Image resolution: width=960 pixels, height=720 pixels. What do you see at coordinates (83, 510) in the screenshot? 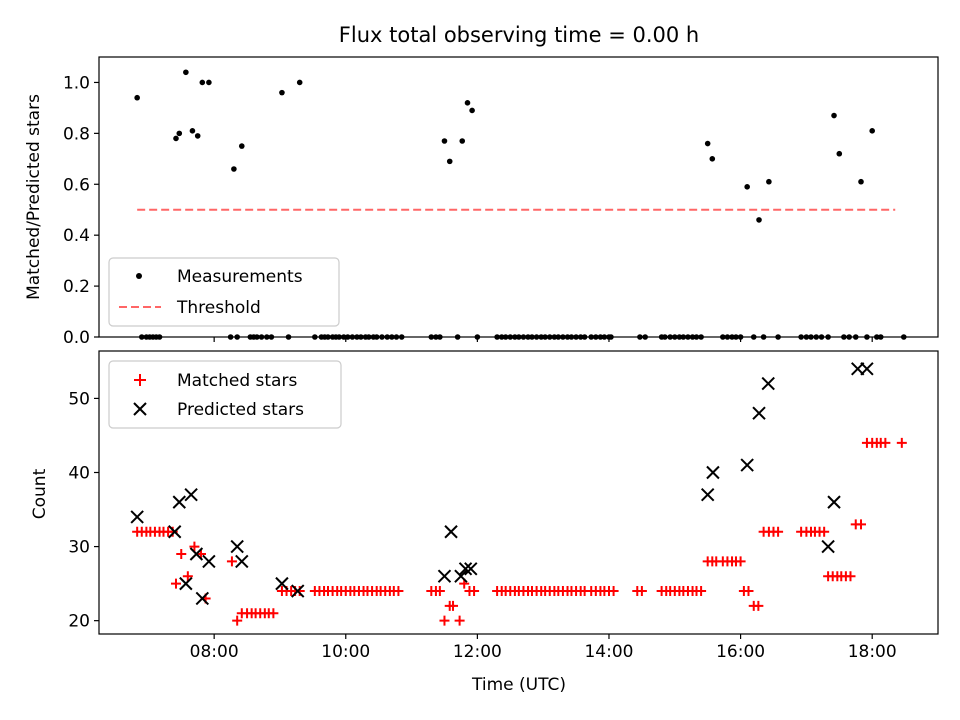
I see `count-y-ticks: 20 30 40 50` at bounding box center [83, 510].